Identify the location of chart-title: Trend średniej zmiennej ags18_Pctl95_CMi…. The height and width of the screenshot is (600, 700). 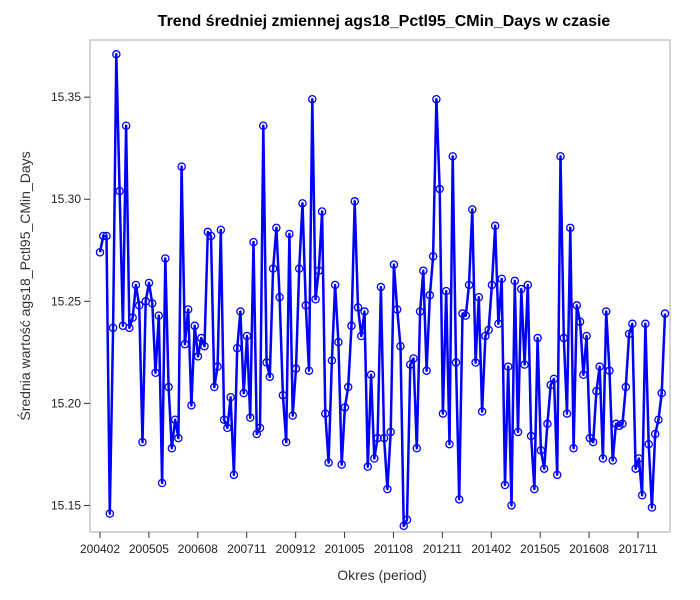
(384, 21).